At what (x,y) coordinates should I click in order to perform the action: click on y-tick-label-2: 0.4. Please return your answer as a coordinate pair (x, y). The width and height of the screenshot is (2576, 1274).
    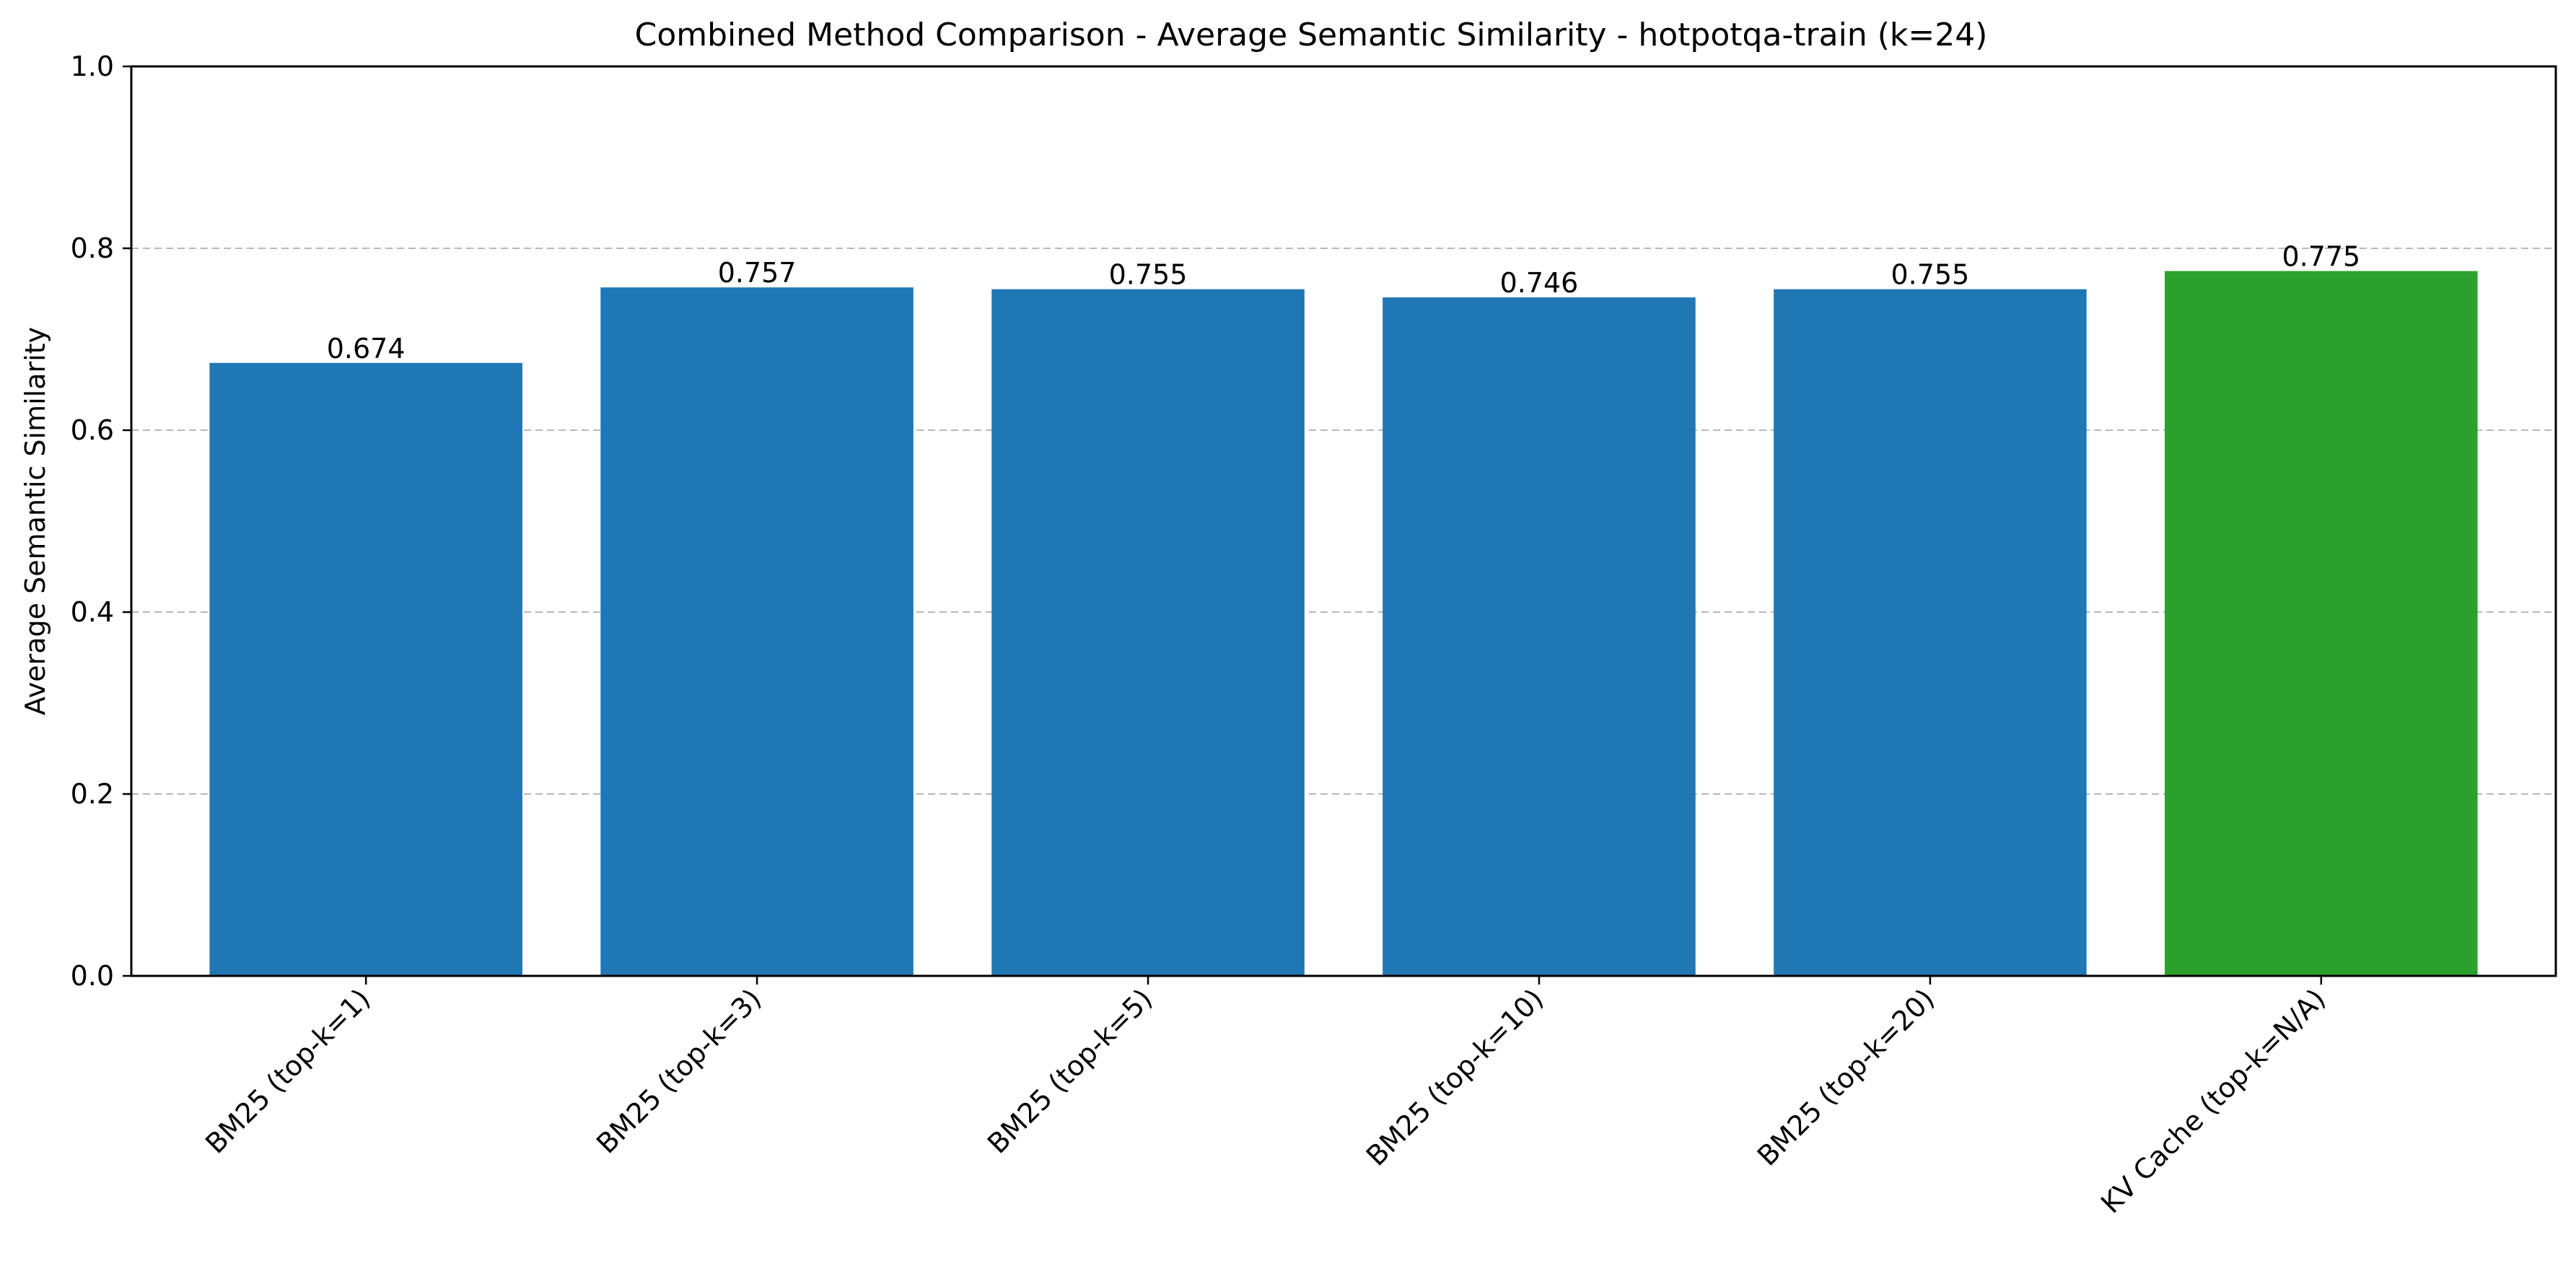
    Looking at the image, I should click on (92, 612).